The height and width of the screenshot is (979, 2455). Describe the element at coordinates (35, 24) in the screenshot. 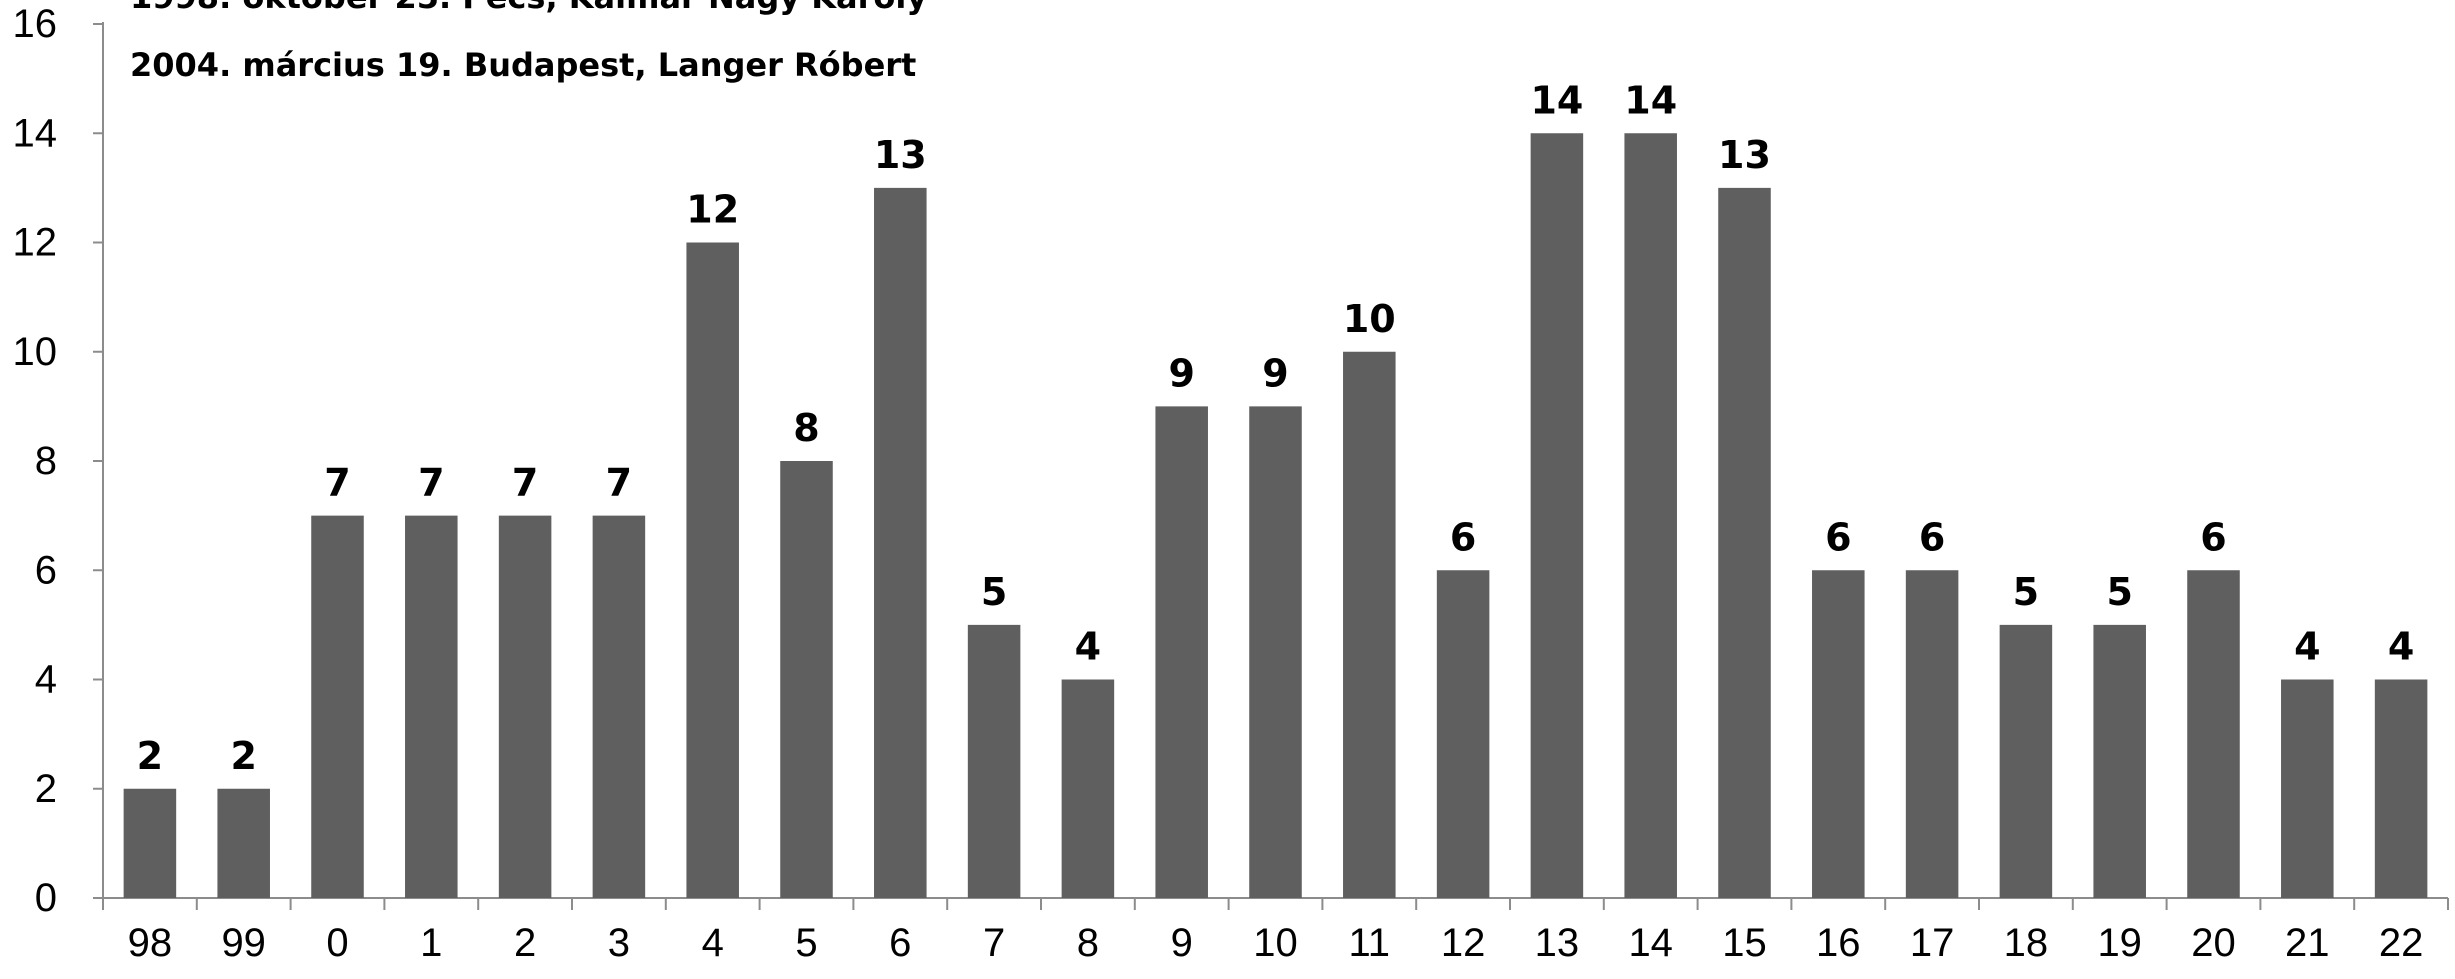

I see `y-tick-label: 16` at that location.